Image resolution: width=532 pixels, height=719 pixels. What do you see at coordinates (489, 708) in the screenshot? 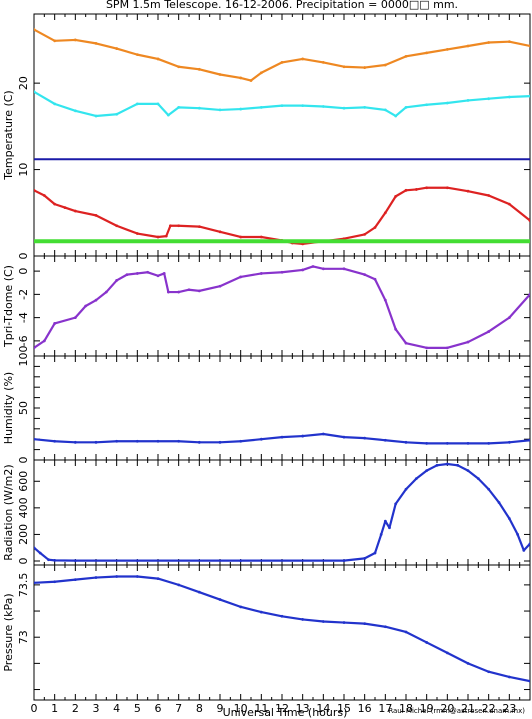
I see `x-tick-label: 22` at bounding box center [489, 708].